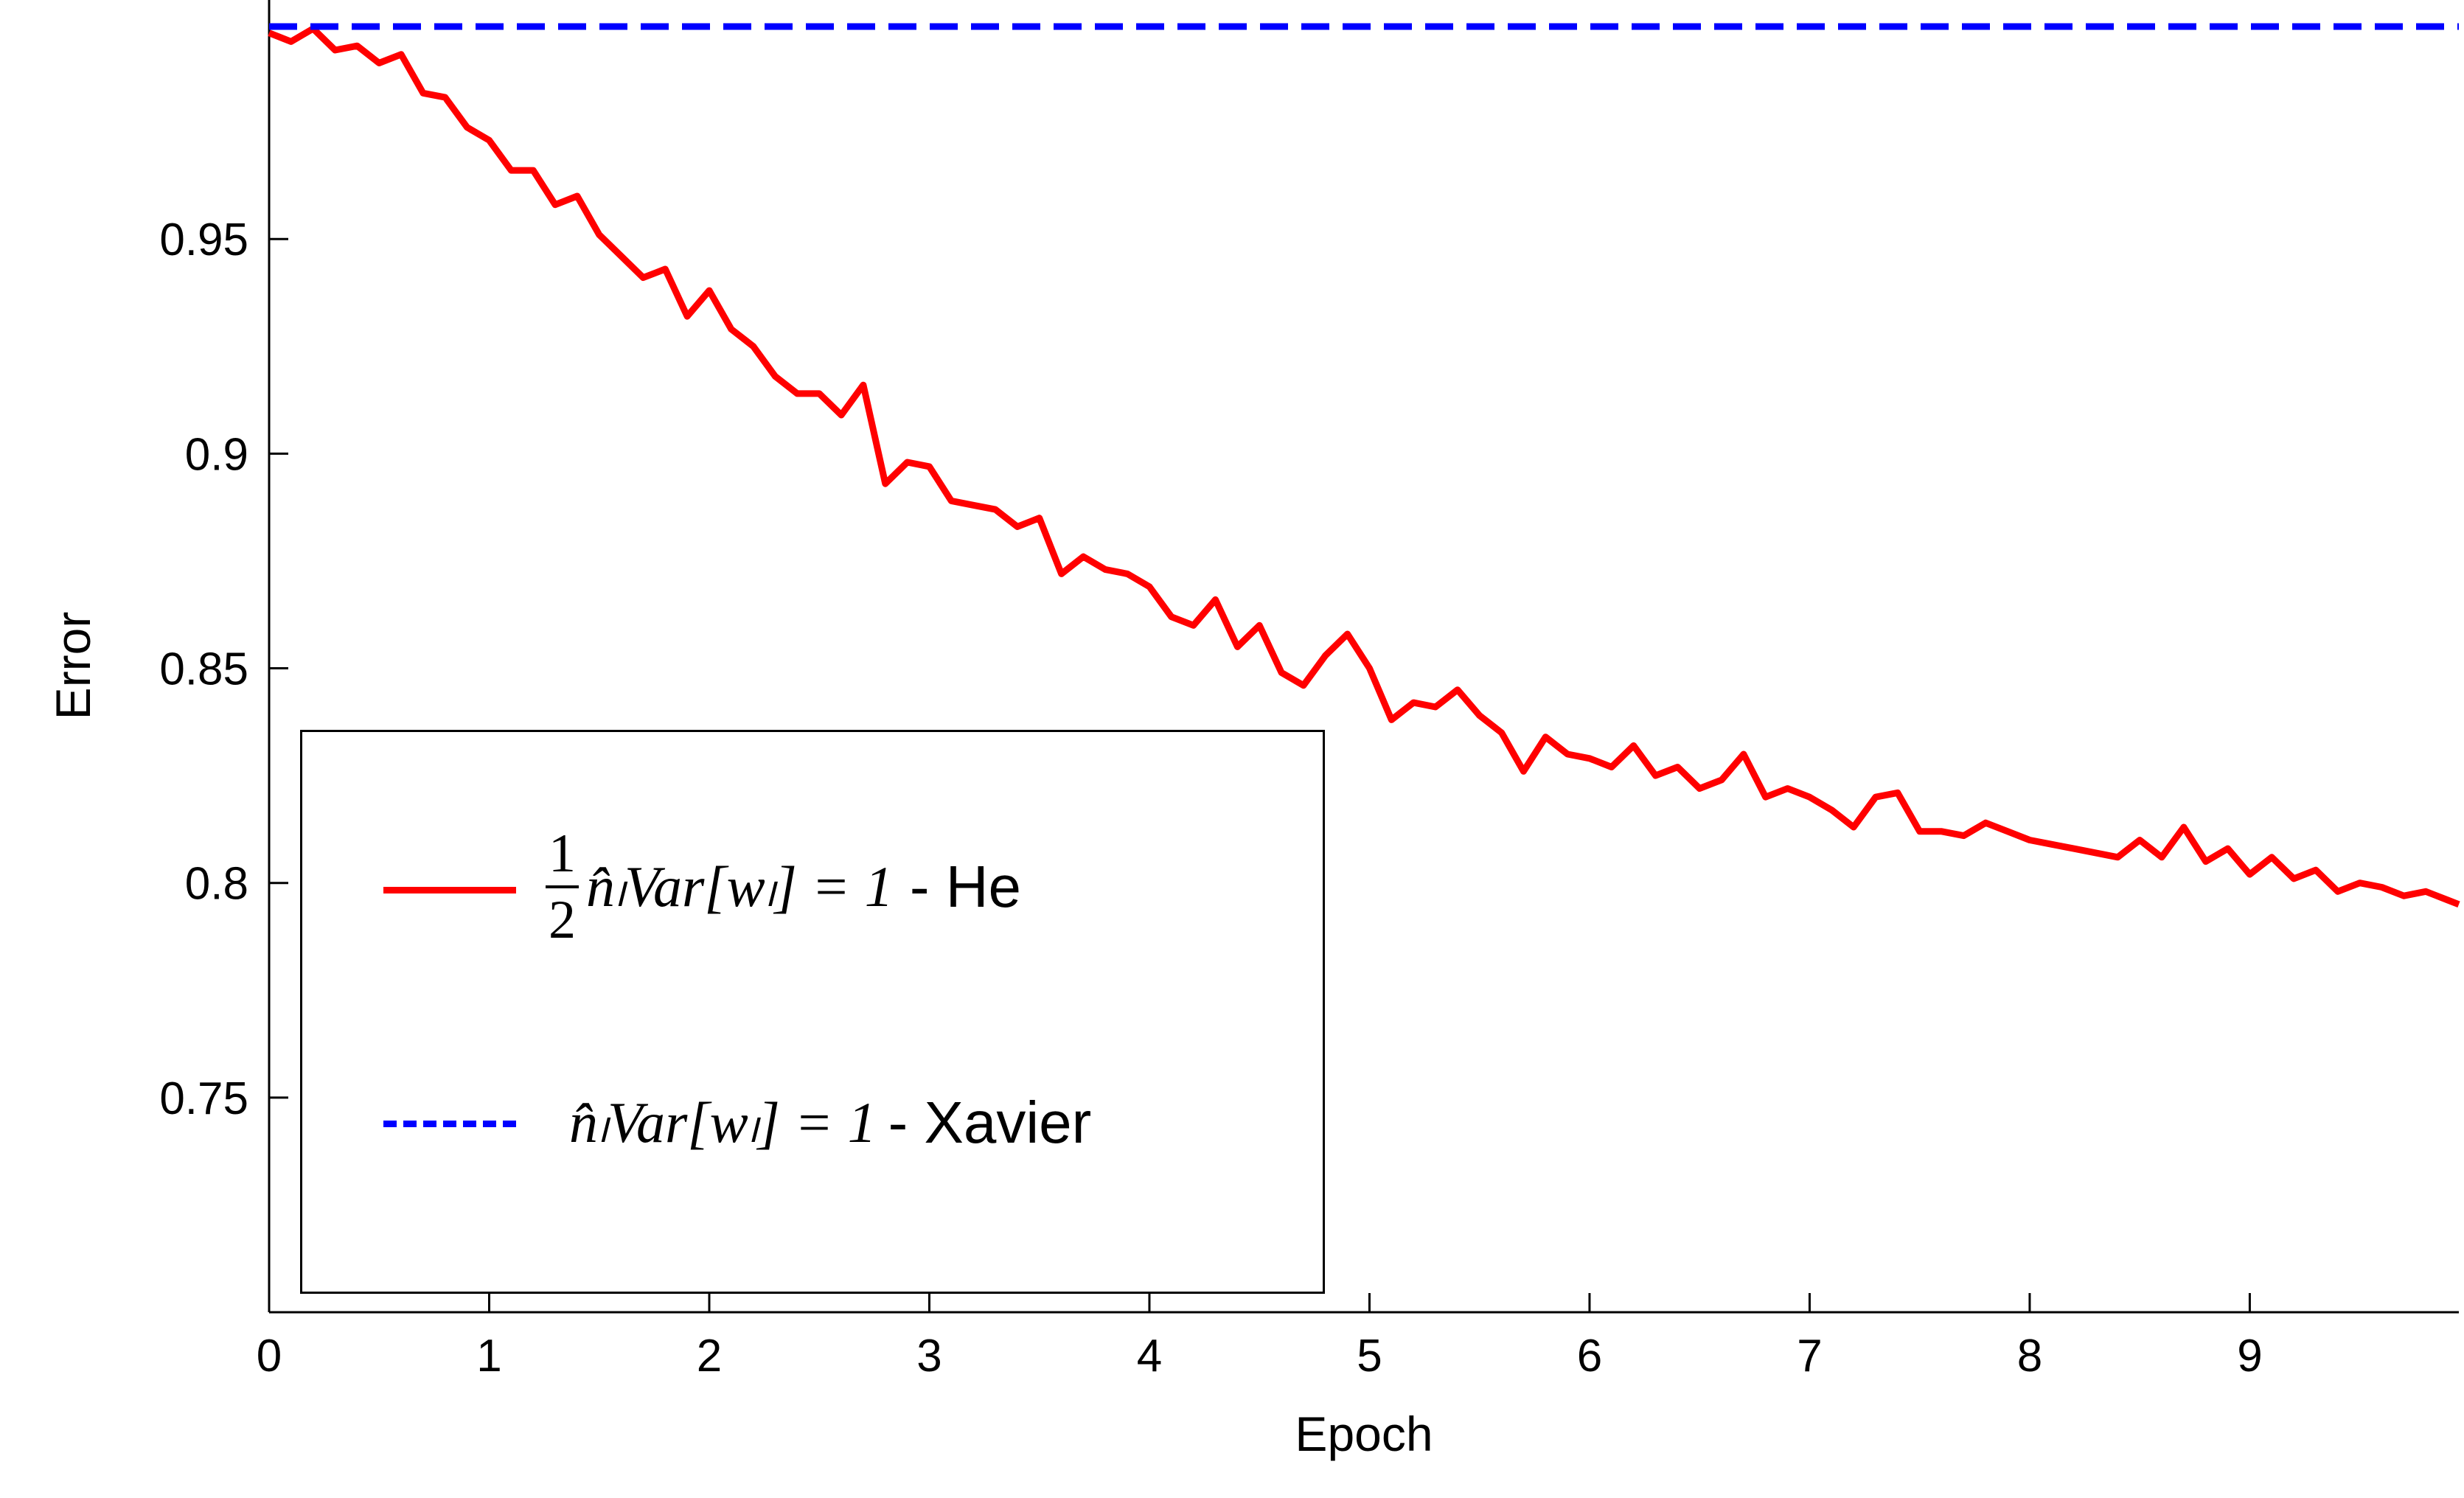 The image size is (2464, 1498). What do you see at coordinates (709, 1357) in the screenshot?
I see `x-tick-label: 2` at bounding box center [709, 1357].